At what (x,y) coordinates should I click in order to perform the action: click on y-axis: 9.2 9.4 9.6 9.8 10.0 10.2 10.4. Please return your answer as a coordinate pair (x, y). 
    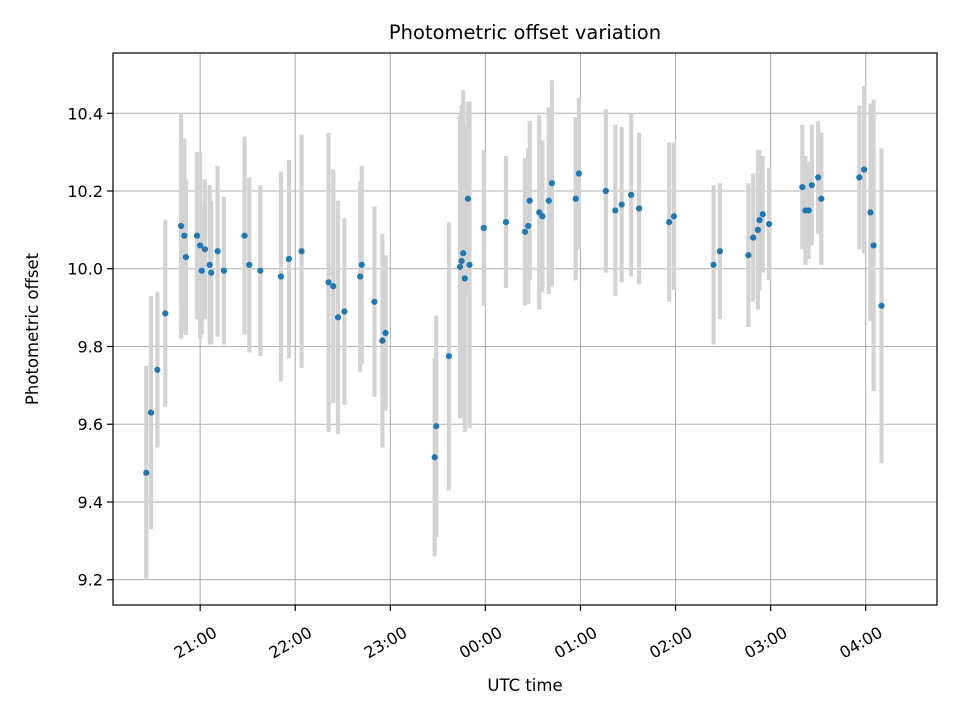
    Looking at the image, I should click on (90, 347).